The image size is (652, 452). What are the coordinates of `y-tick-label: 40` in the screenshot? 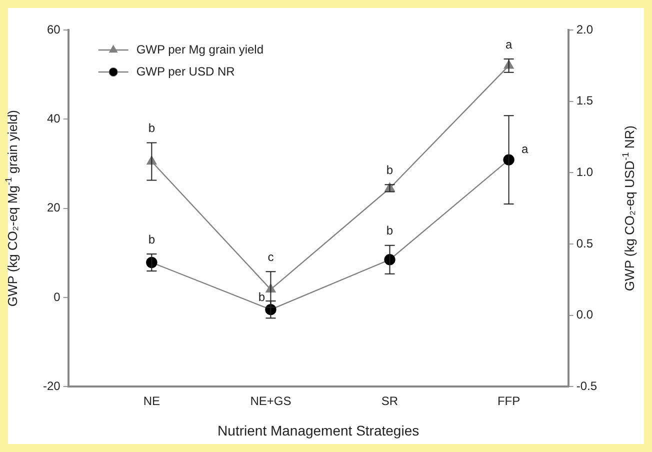 It's located at (53, 118).